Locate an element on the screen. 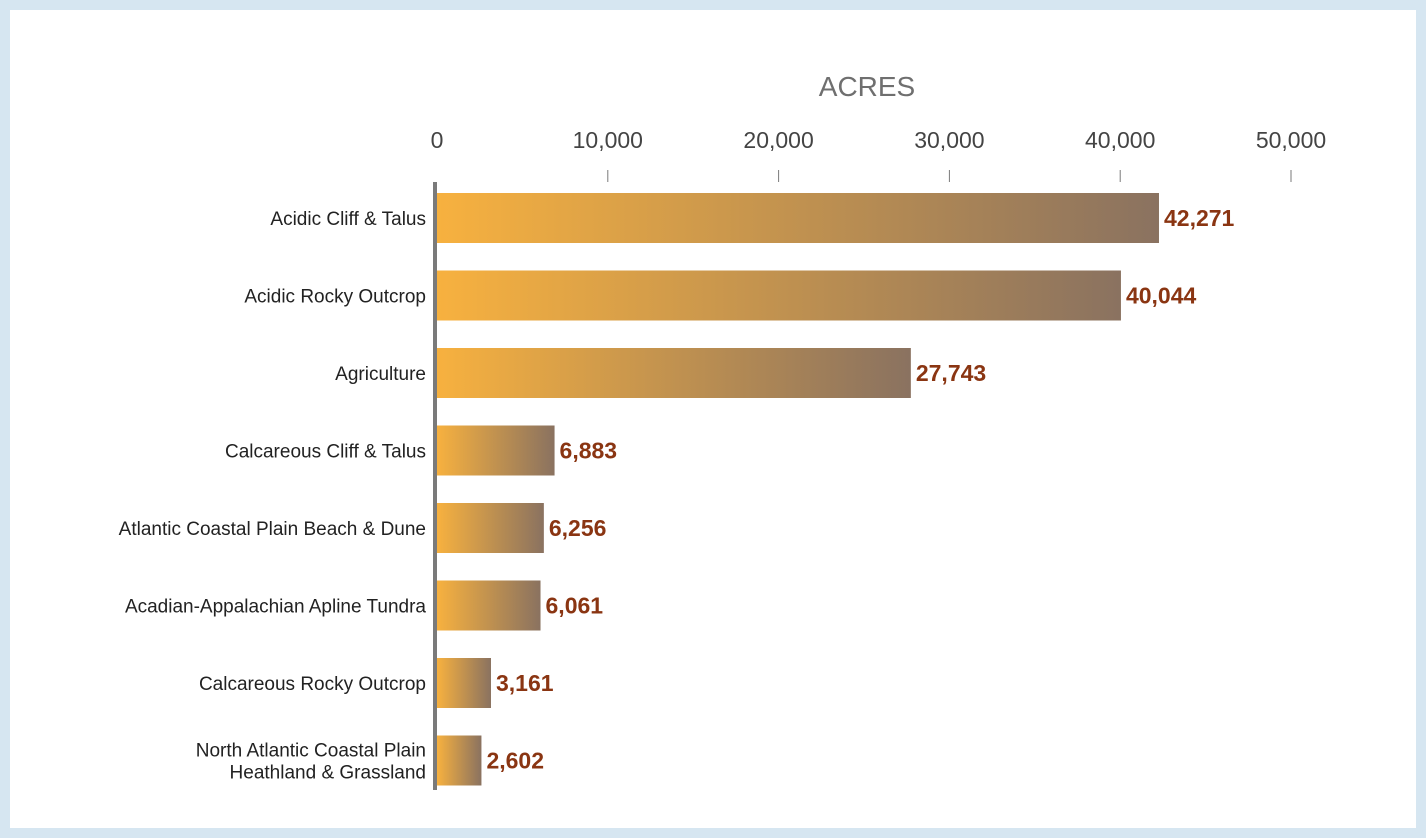 This screenshot has width=1426, height=838. x-tick-label: 0 is located at coordinates (437, 140).